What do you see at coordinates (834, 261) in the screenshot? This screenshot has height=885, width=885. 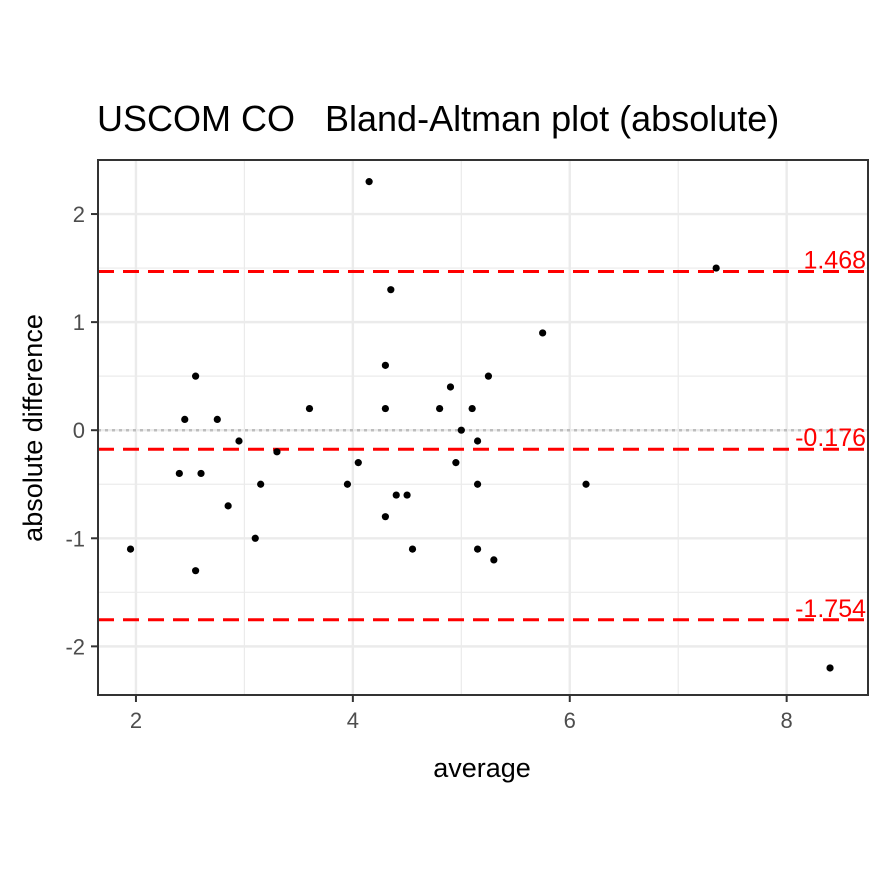 I see `reference-line-label: 1.468` at bounding box center [834, 261].